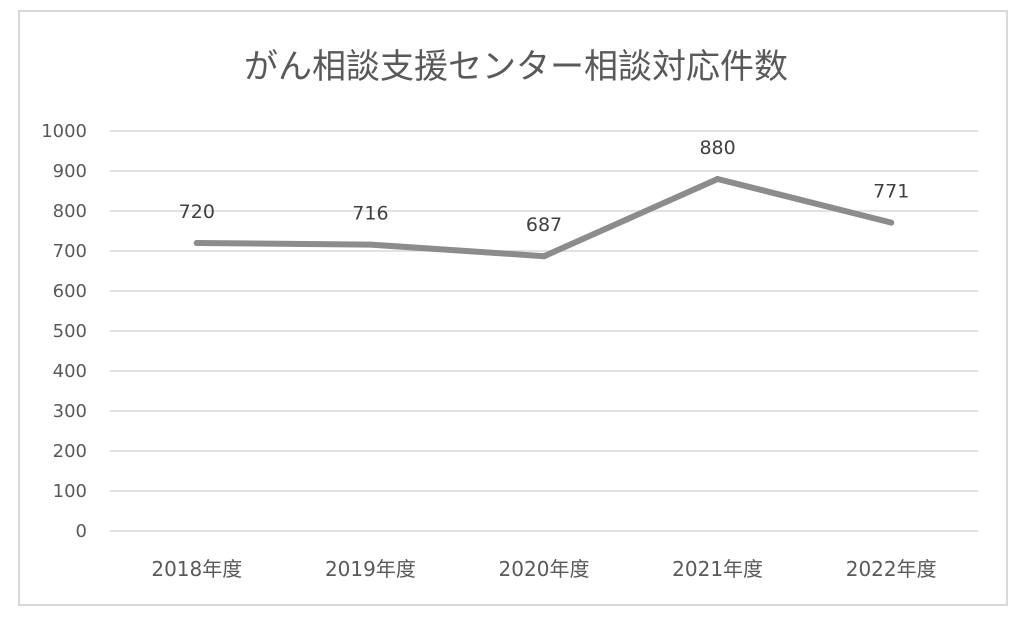  I want to click on y-axis-tick-labels: 0 100 200 300 400 500 600 700 800 900 1000, so click(64, 331).